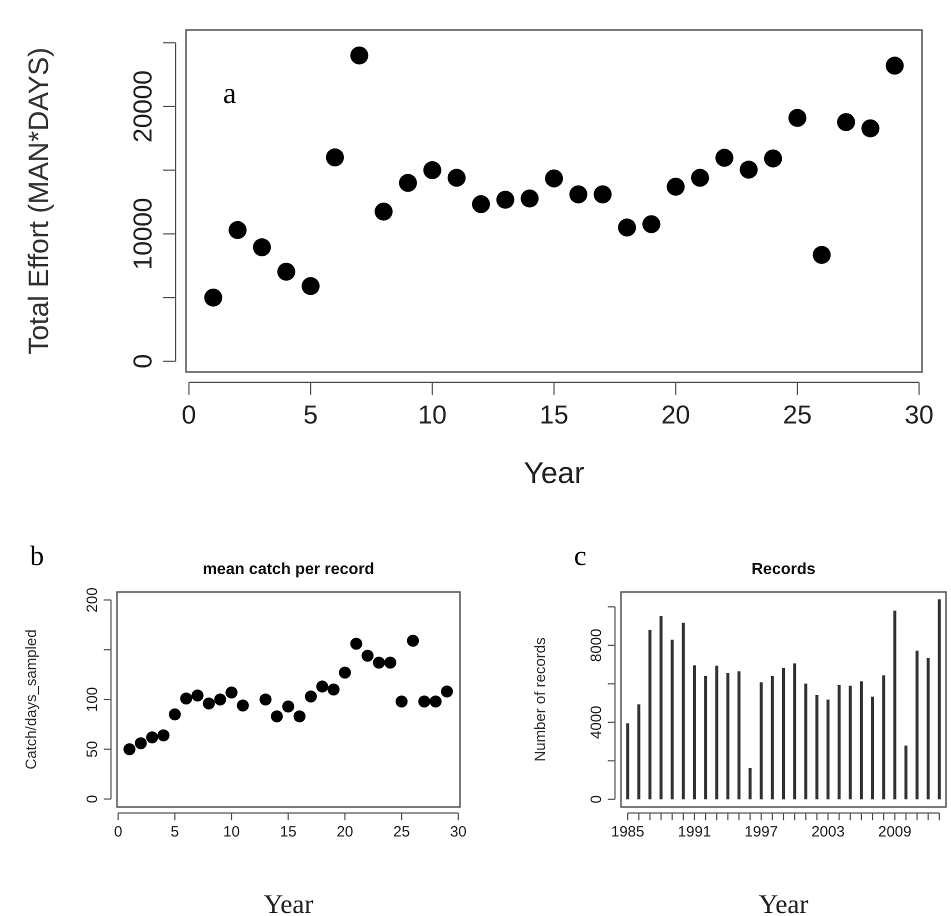 Image resolution: width=951 pixels, height=916 pixels. Describe the element at coordinates (118, 832) in the screenshot. I see `x-tick-label: 0` at that location.